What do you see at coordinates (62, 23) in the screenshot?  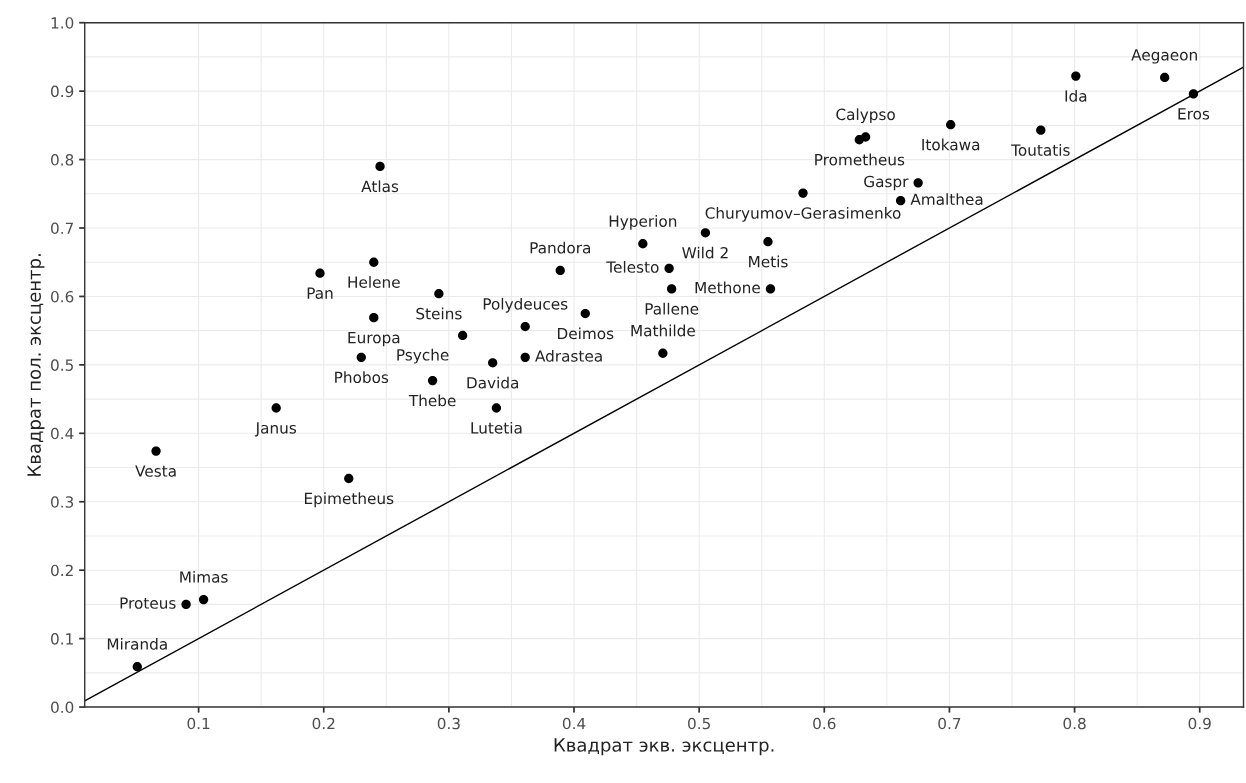 I see `y-tick-label: 1.0` at bounding box center [62, 23].